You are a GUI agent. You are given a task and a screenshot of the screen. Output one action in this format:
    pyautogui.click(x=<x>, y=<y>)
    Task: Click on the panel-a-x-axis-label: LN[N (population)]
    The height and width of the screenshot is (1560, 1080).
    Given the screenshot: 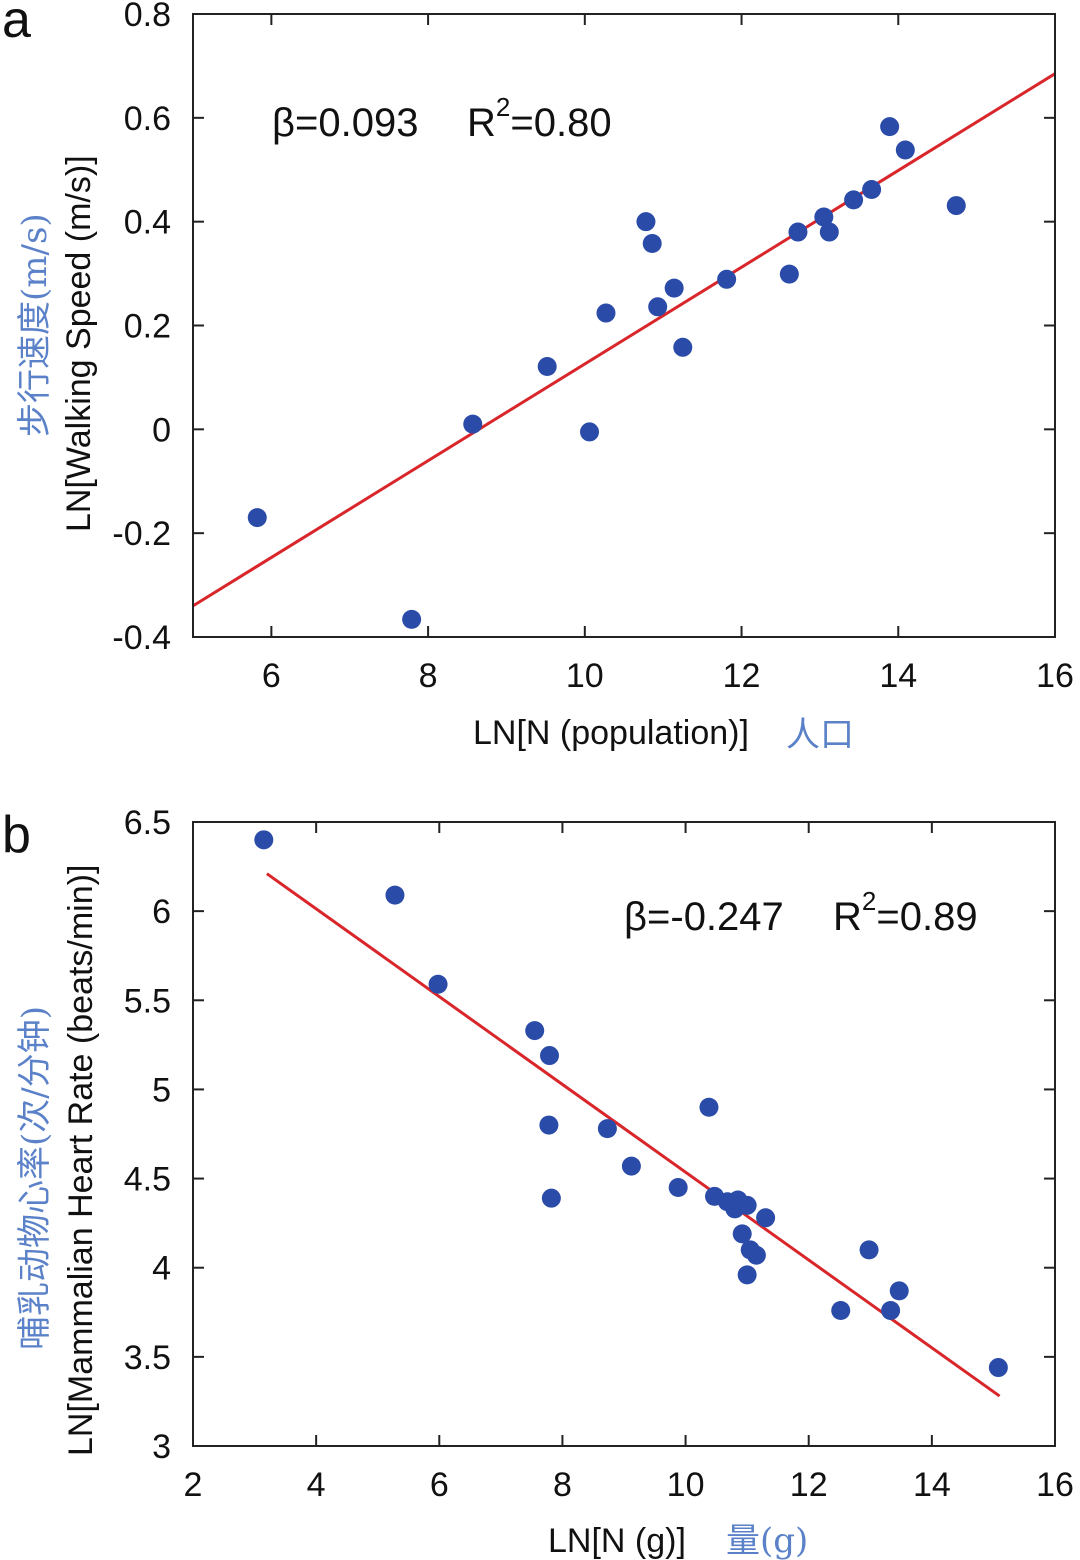 What is the action you would take?
    pyautogui.click(x=611, y=733)
    